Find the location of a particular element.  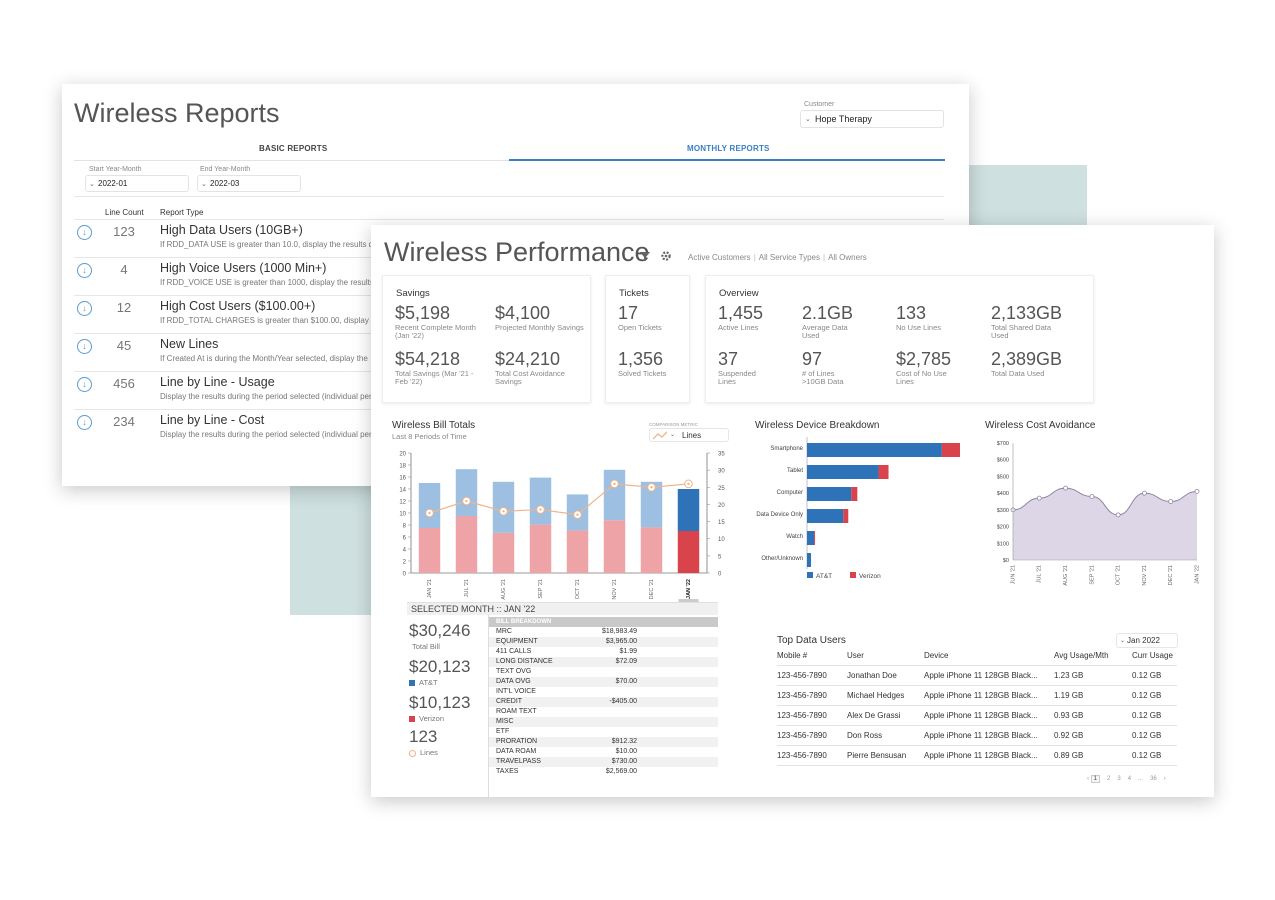

x-tick-label: SEP '21 is located at coordinates (541, 589).